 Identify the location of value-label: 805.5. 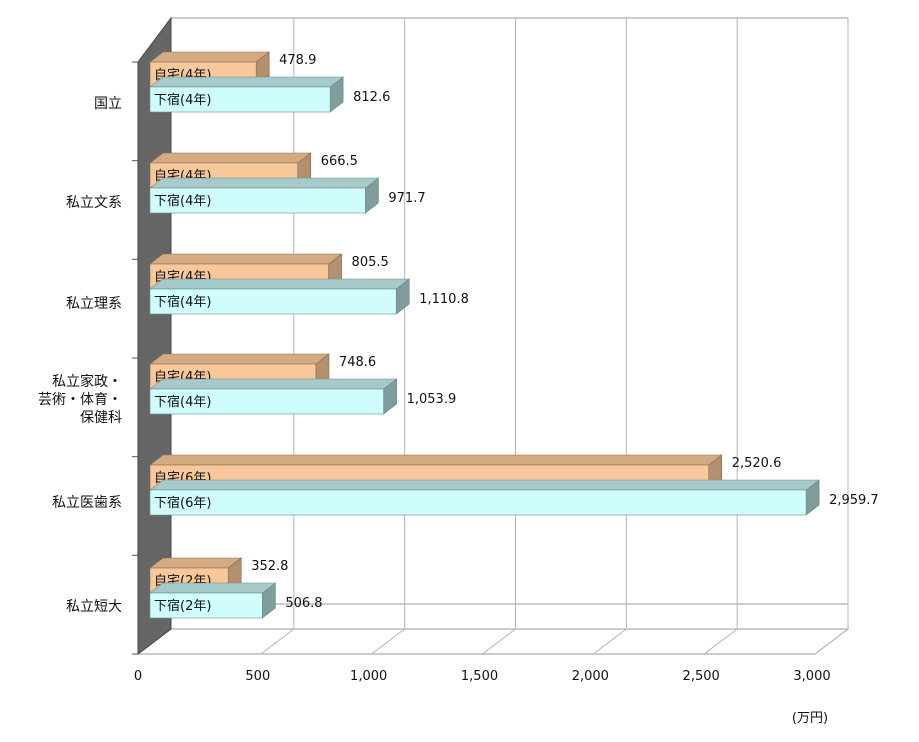
(370, 262).